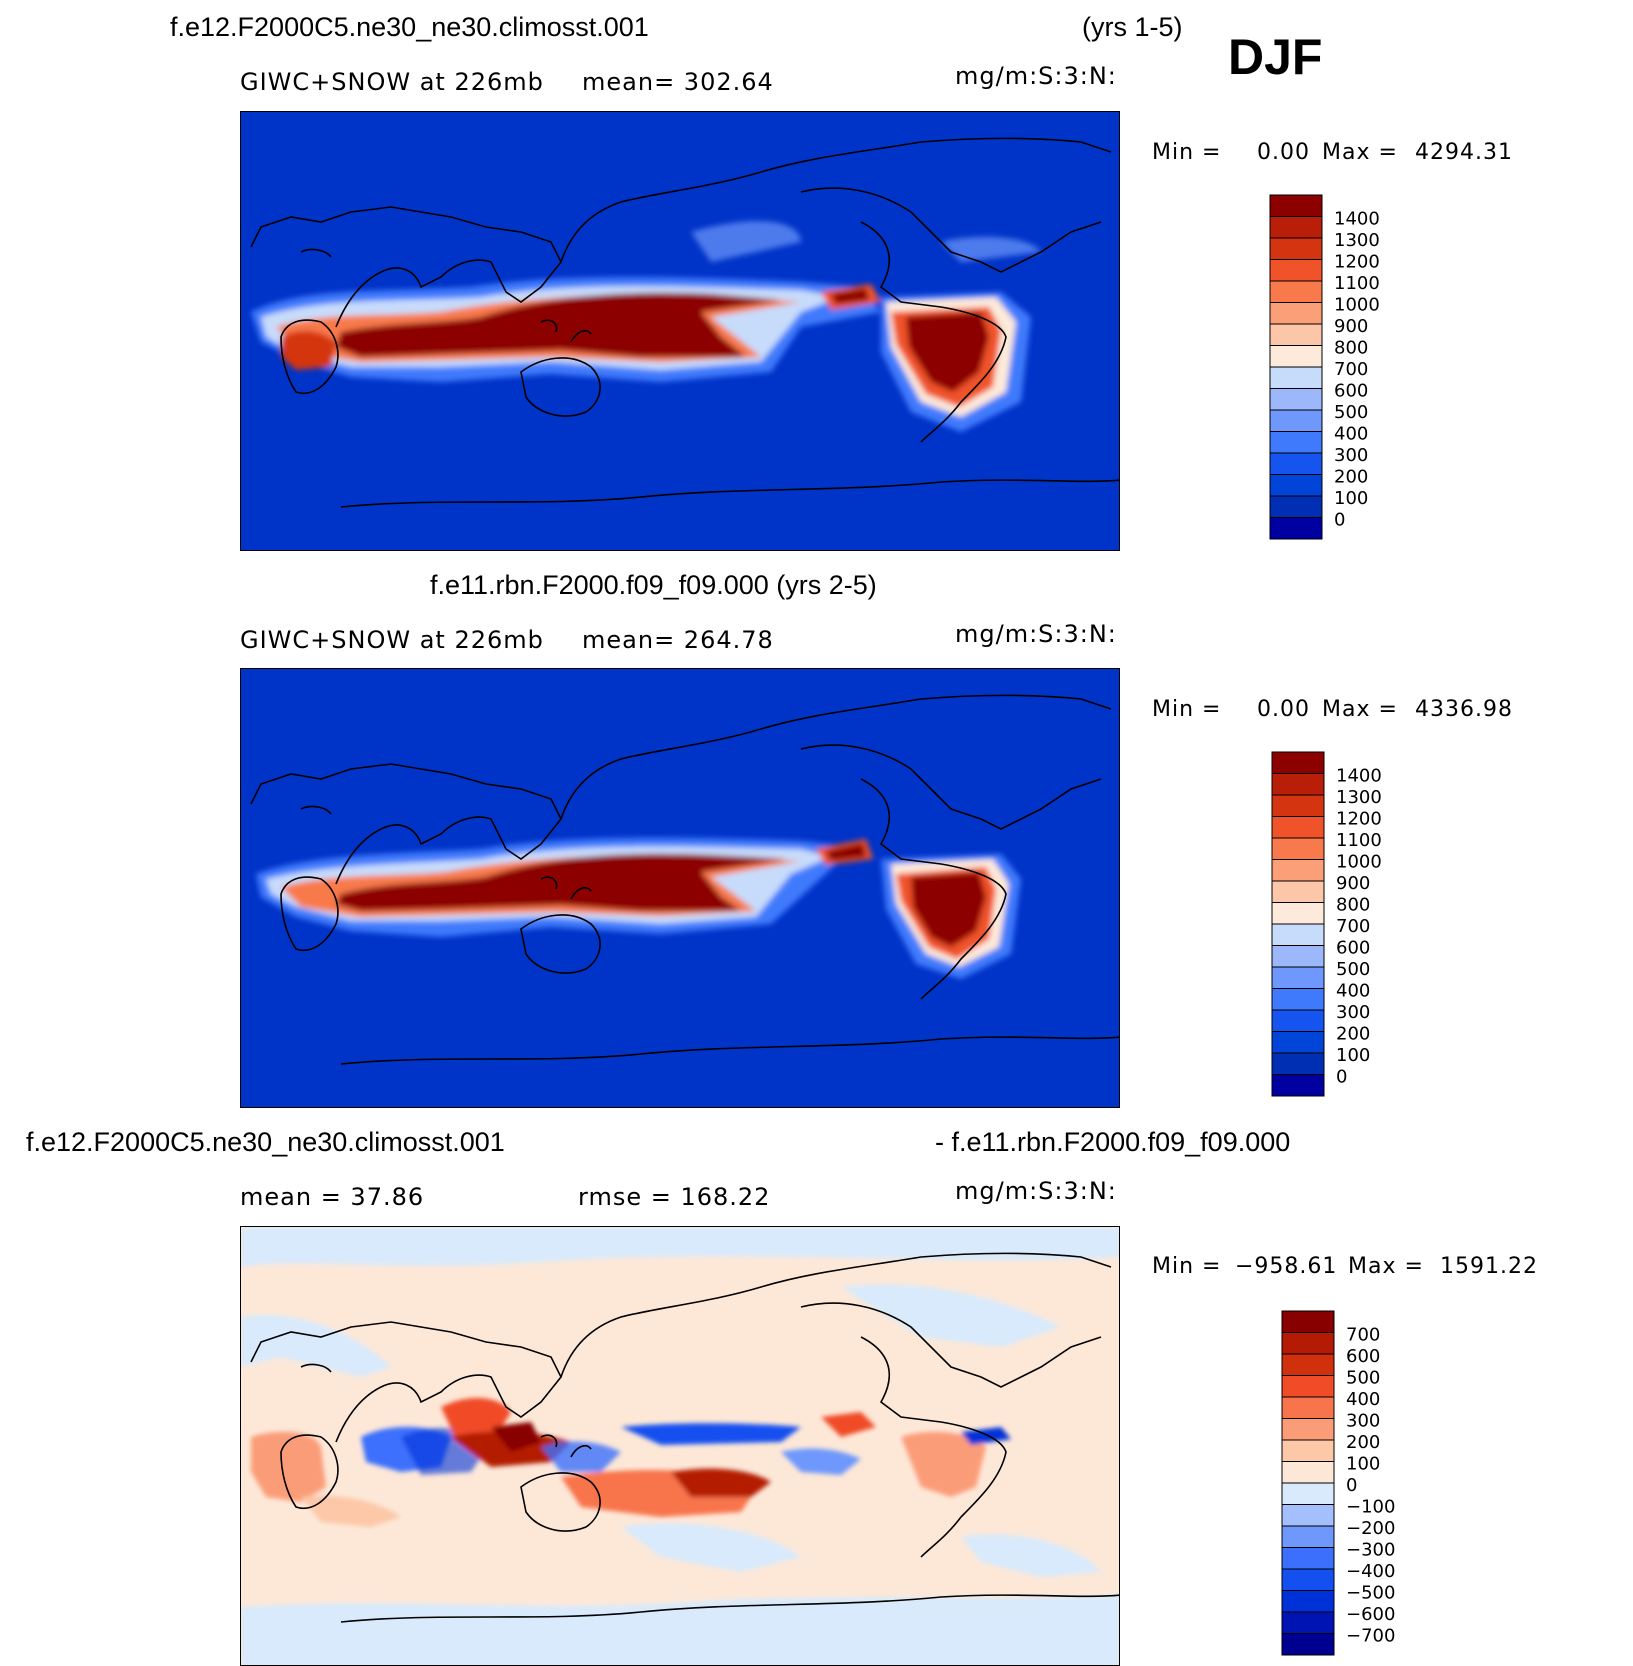 This screenshot has width=1633, height=1666. Describe the element at coordinates (392, 82) in the screenshot. I see `panel1-variable-label: GIWC+SNOW at 226mb` at that location.